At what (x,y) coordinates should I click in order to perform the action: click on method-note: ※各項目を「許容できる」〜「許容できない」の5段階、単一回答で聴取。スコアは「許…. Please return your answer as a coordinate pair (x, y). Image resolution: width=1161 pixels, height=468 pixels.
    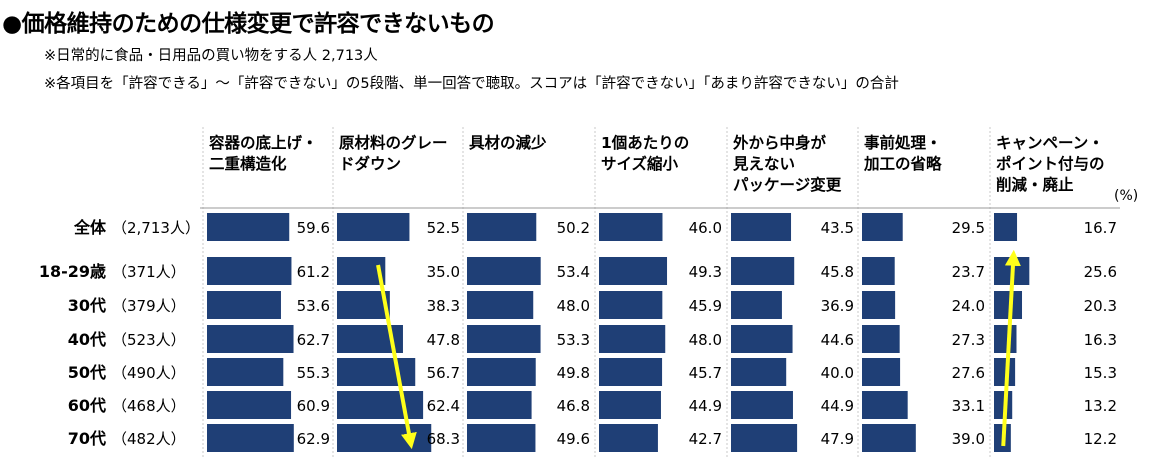
    Looking at the image, I should click on (471, 84).